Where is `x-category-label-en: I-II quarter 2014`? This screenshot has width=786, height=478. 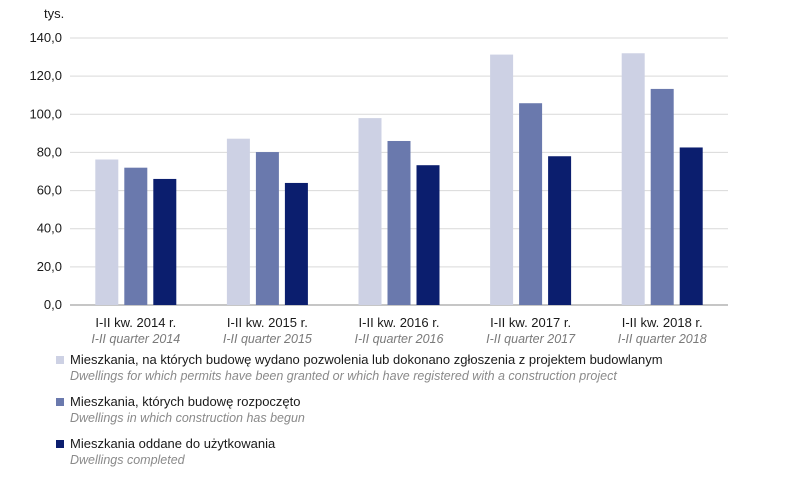 x-category-label-en: I-II quarter 2014 is located at coordinates (135, 339).